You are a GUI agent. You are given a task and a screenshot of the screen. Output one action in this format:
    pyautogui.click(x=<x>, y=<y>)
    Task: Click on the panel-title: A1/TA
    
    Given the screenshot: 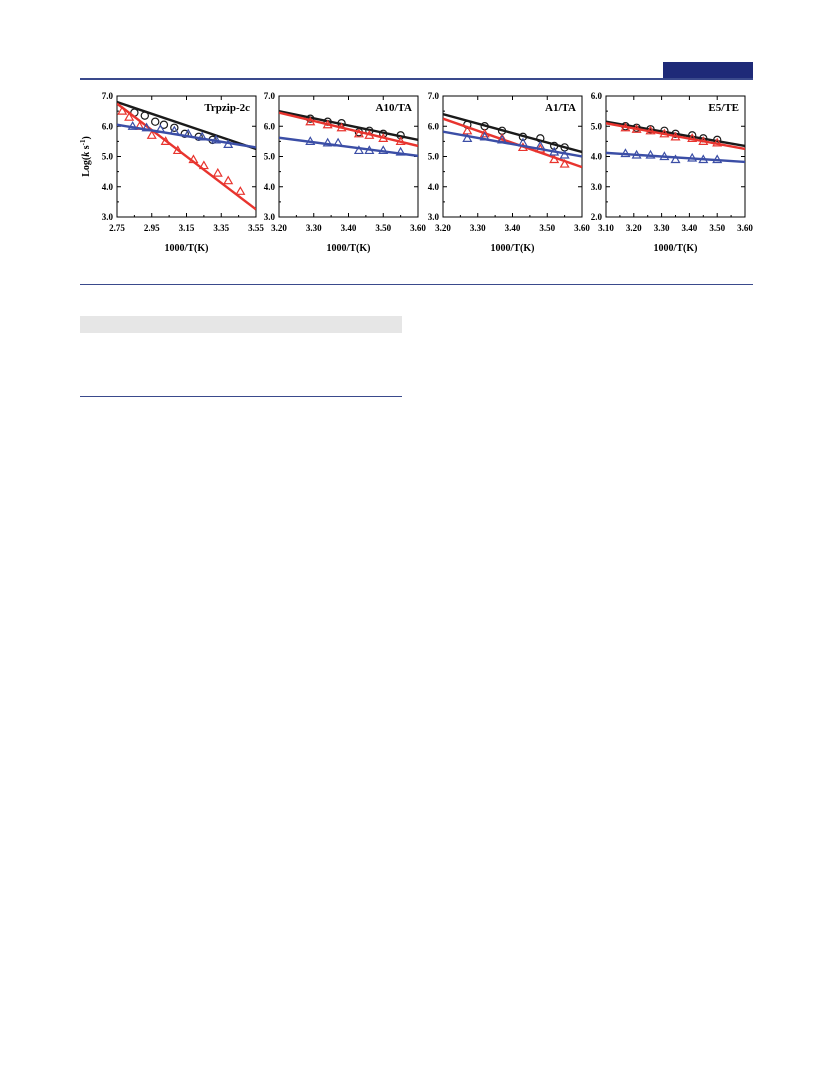 What is the action you would take?
    pyautogui.click(x=560, y=108)
    